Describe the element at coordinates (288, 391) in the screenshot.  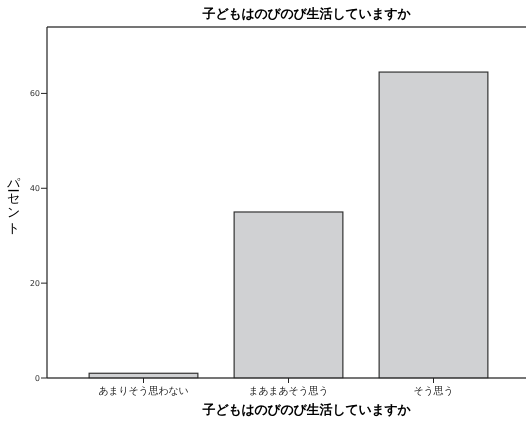
I see `x-tick-label: まあまあそう思う` at that location.